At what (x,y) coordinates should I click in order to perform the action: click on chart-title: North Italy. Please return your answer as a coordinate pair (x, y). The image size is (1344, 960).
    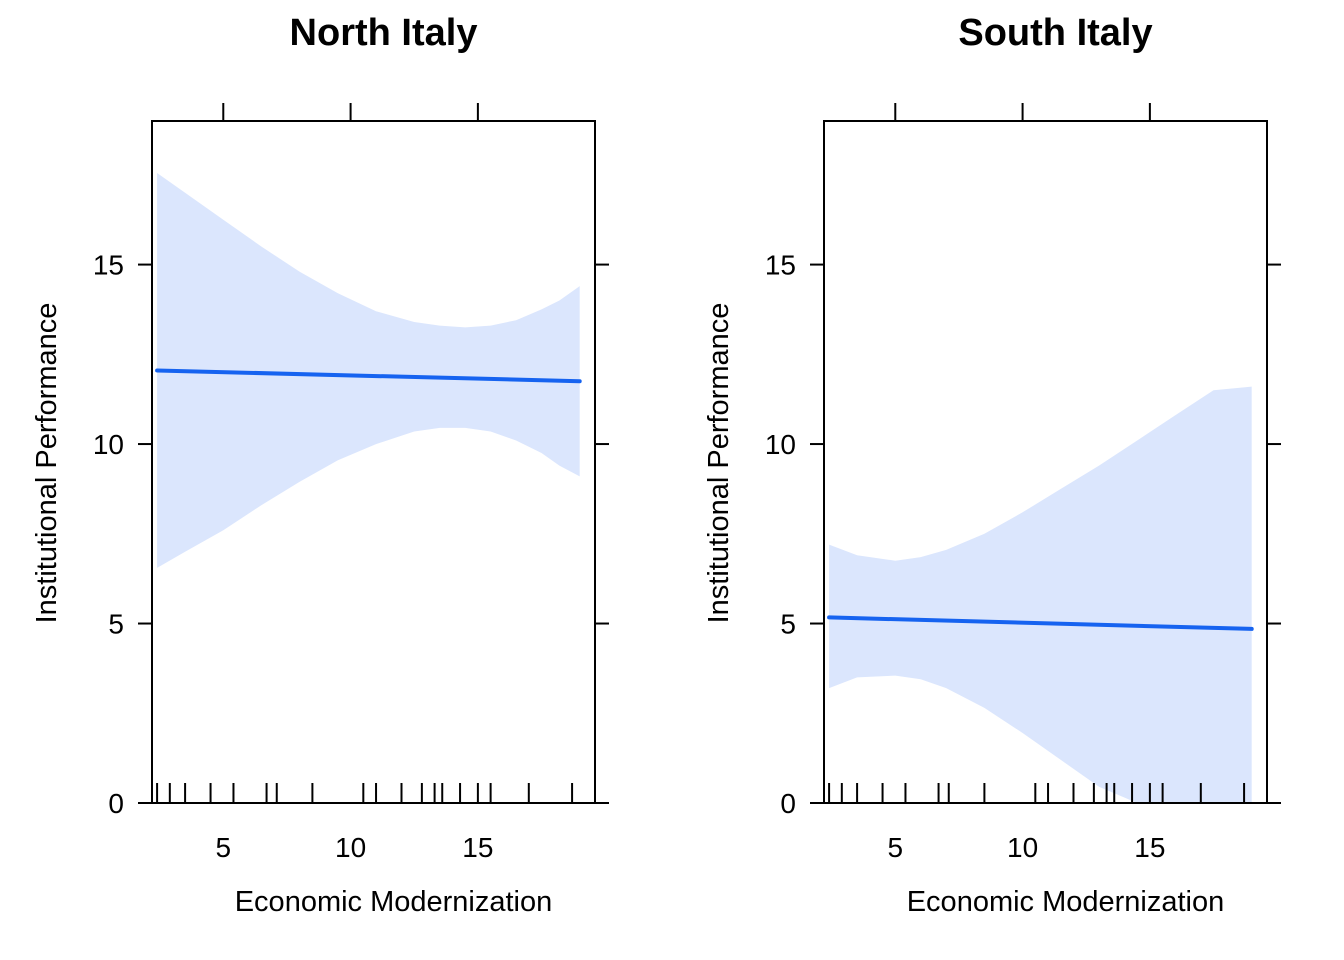
    Looking at the image, I should click on (384, 33).